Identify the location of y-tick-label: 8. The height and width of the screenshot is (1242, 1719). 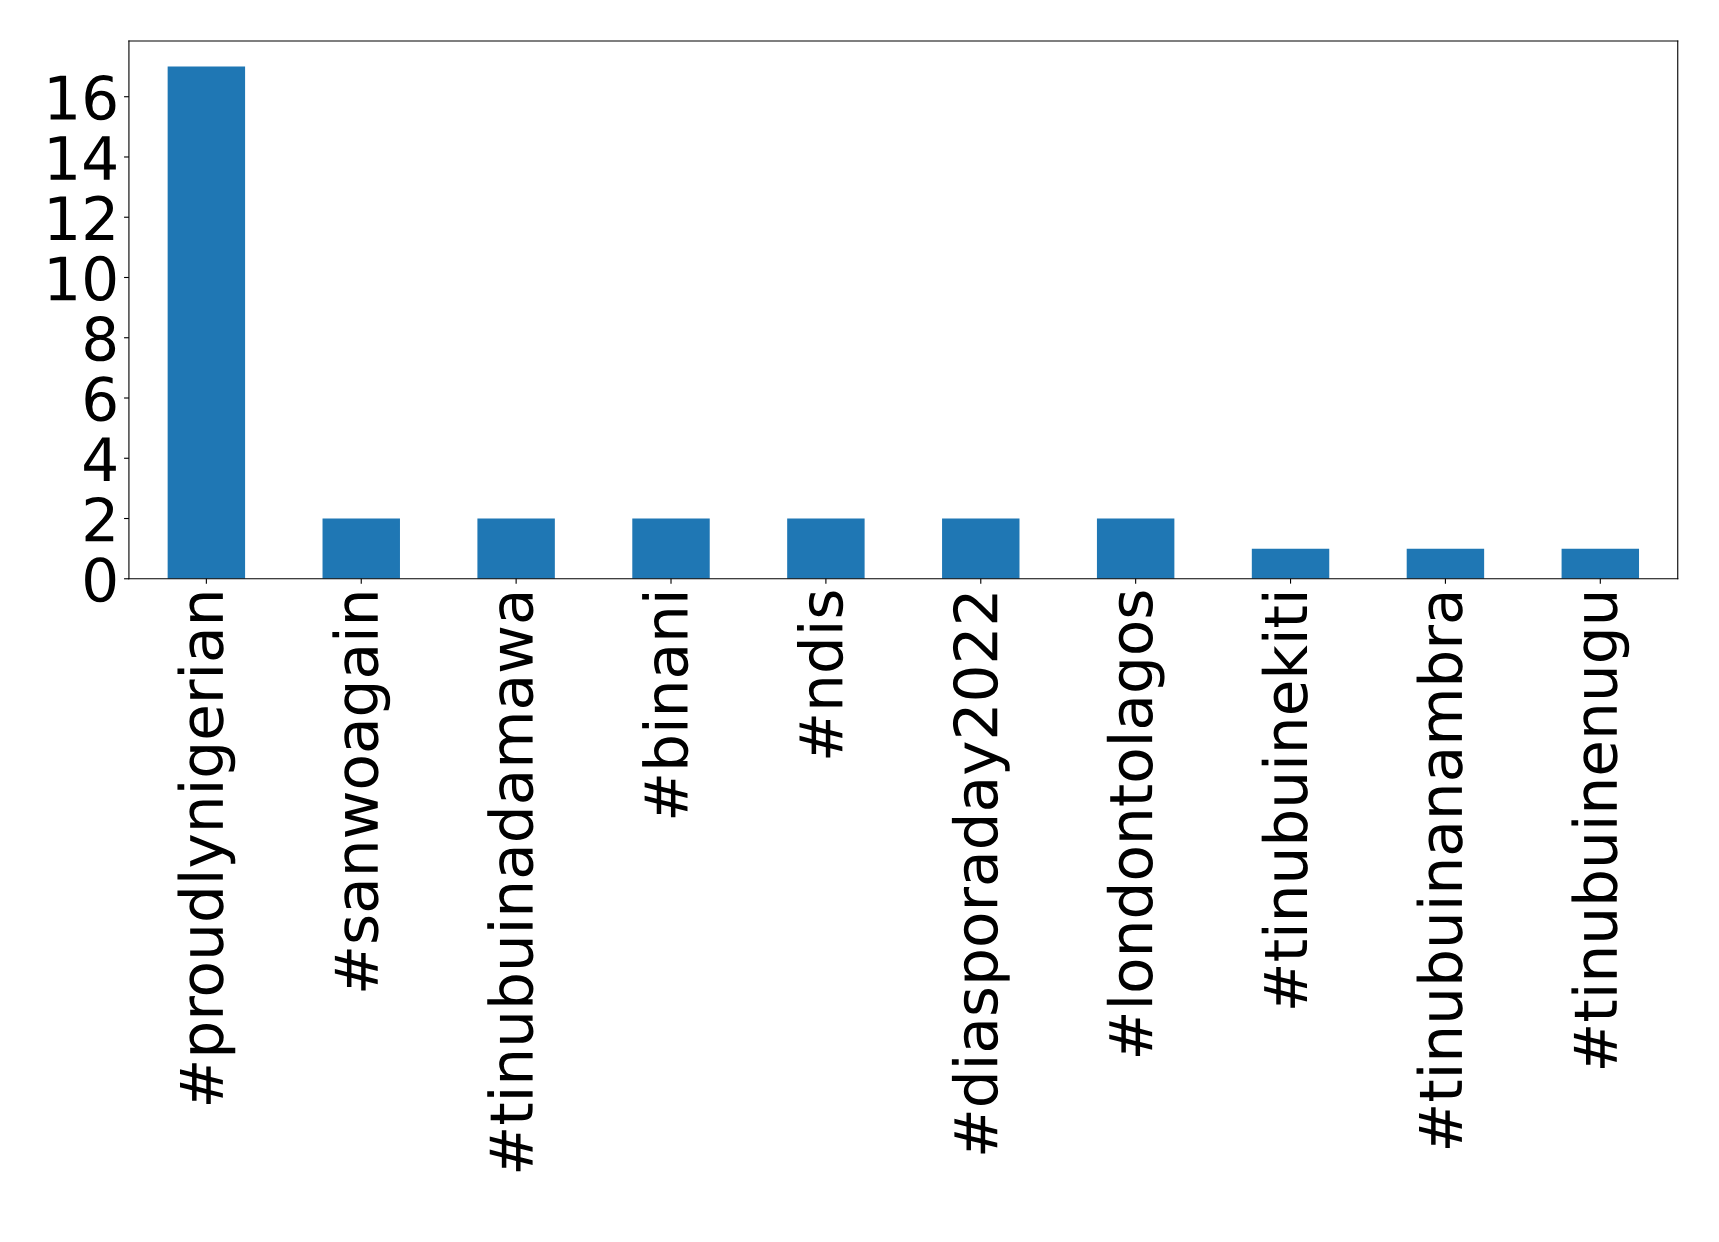
(100, 339).